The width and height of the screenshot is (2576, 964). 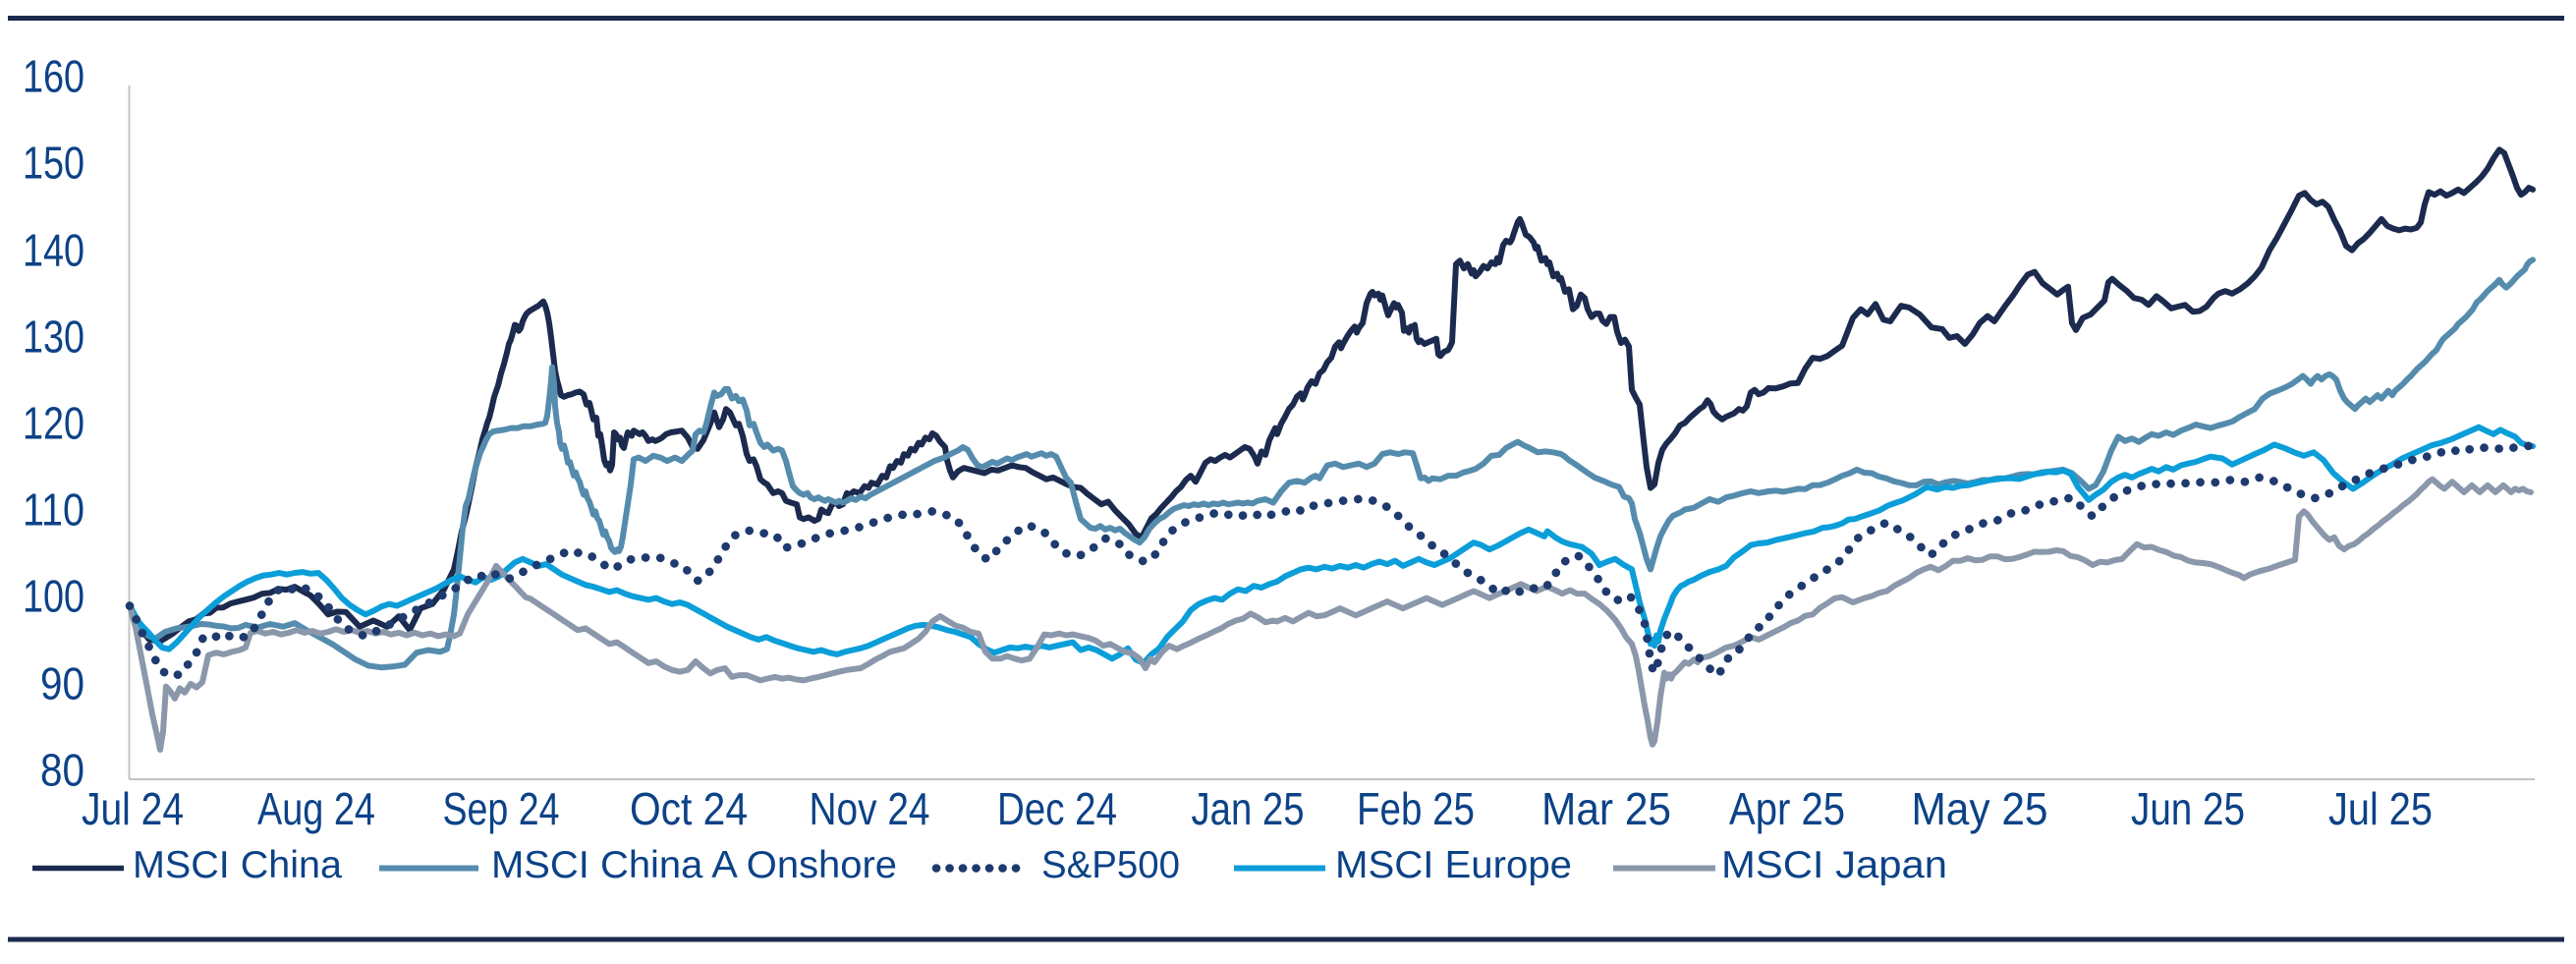 I want to click on svg-text: MSCI China, so click(x=237, y=865).